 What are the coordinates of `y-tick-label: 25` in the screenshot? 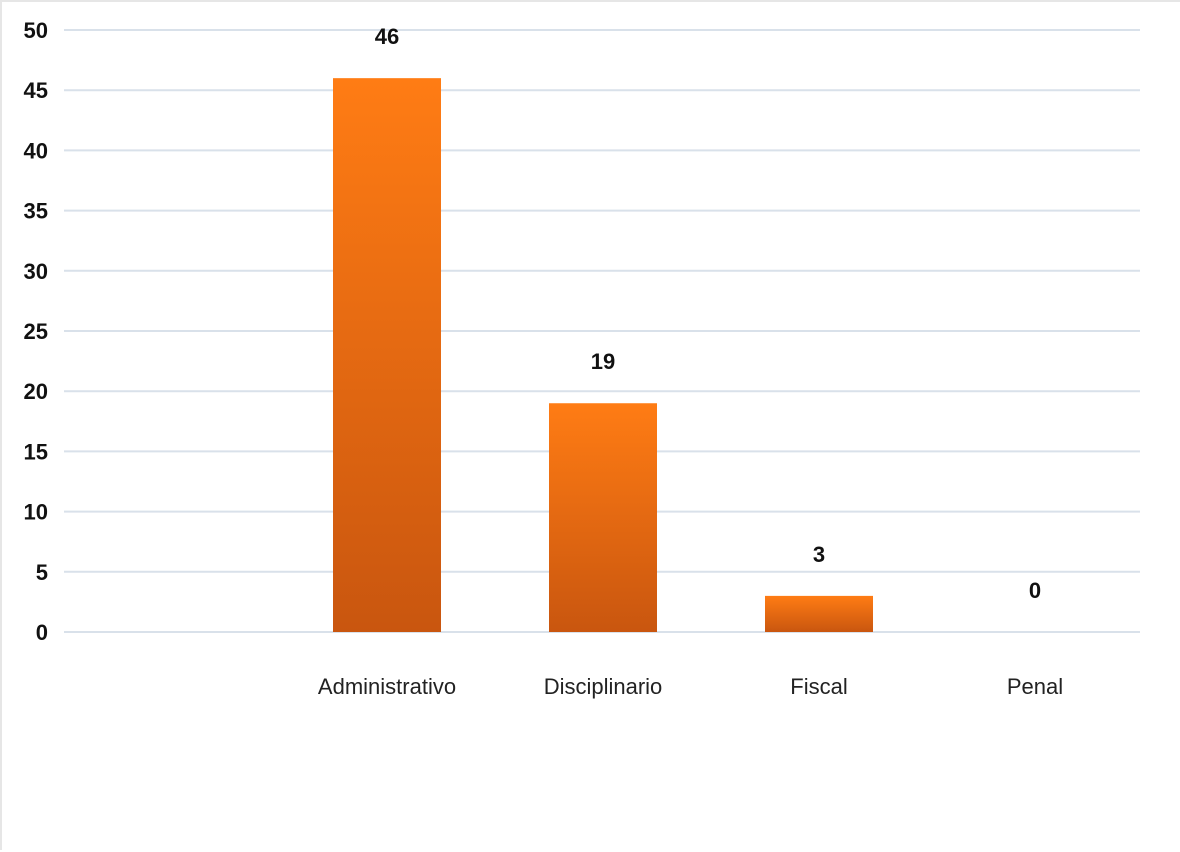 It's located at (36, 331).